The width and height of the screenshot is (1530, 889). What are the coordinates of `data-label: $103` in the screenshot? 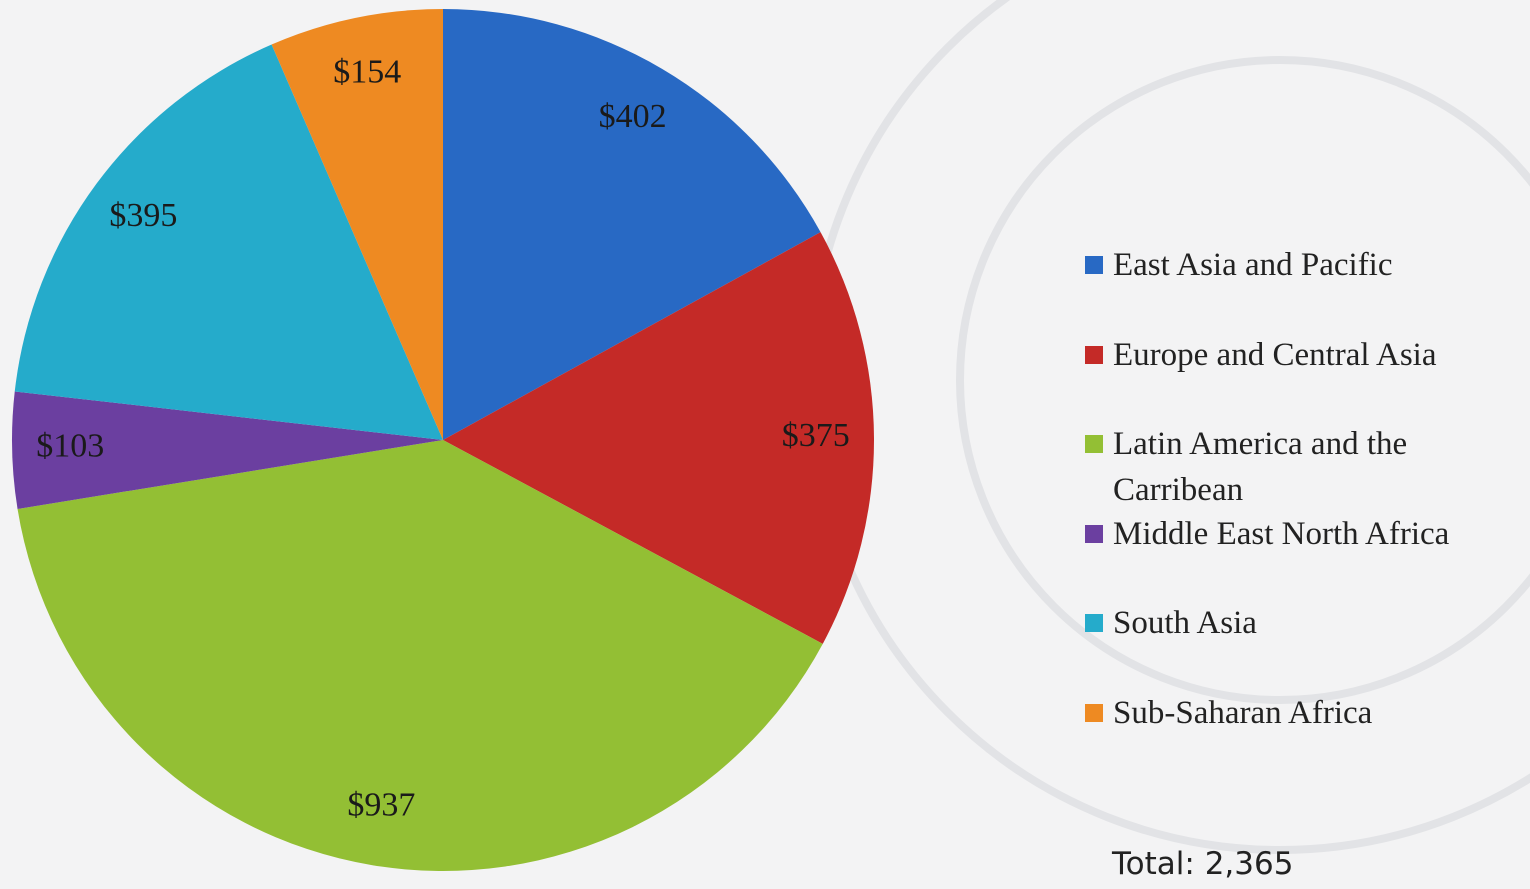 It's located at (70, 446).